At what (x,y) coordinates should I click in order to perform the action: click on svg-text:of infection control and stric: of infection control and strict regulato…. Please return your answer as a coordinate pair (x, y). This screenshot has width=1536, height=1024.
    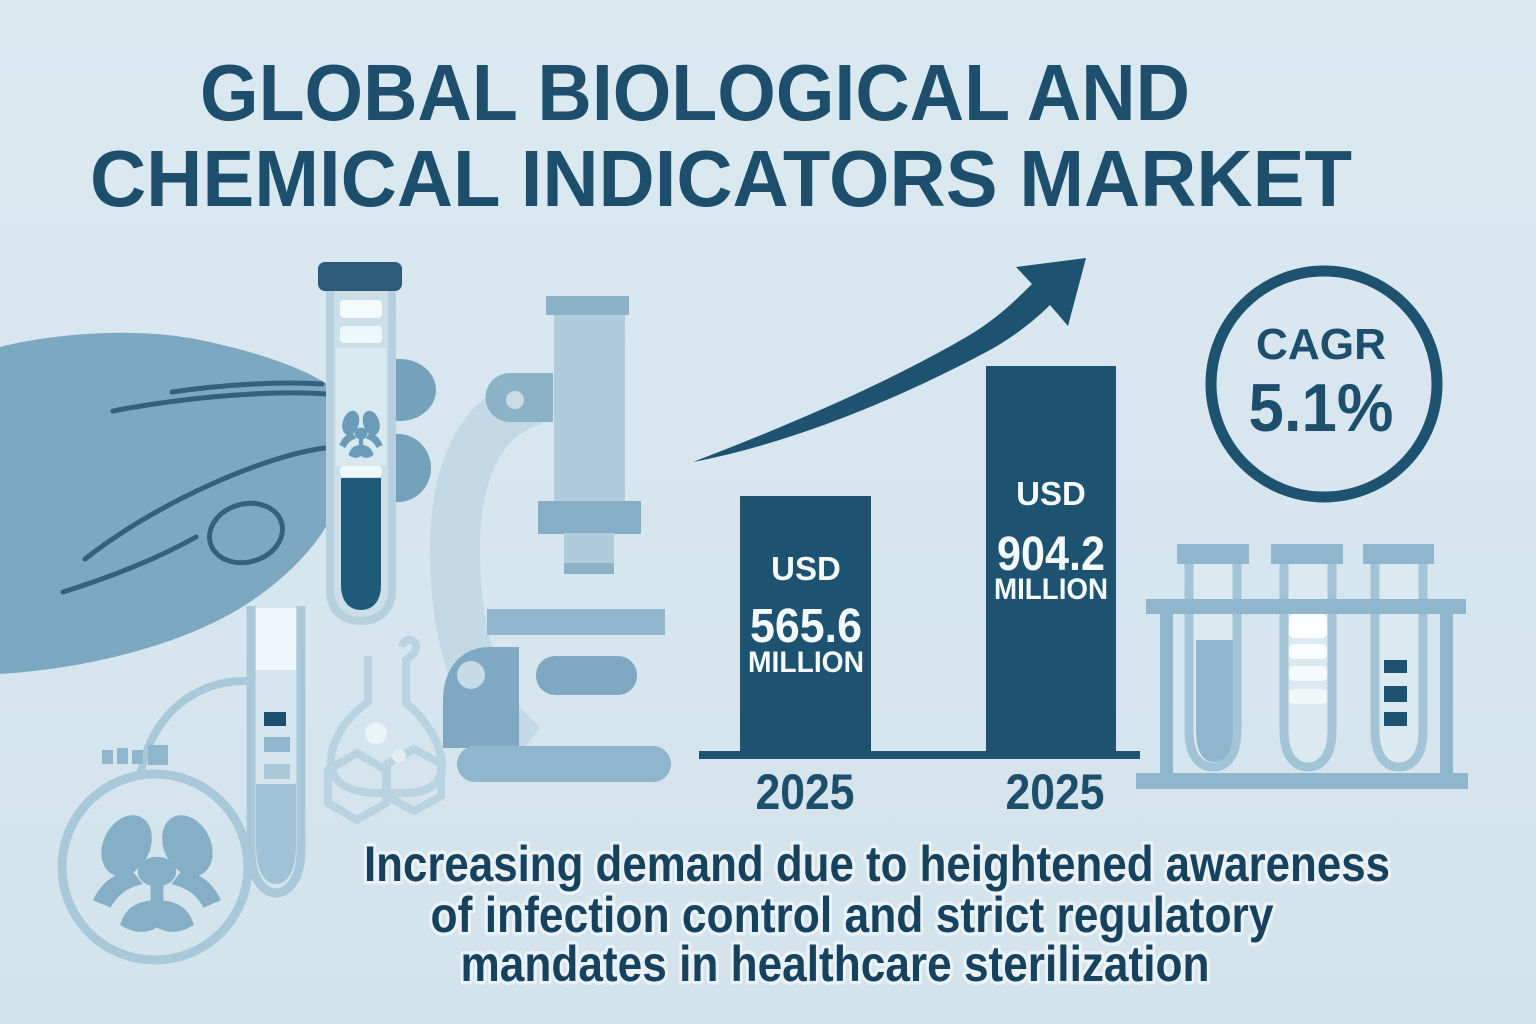
    Looking at the image, I should click on (852, 915).